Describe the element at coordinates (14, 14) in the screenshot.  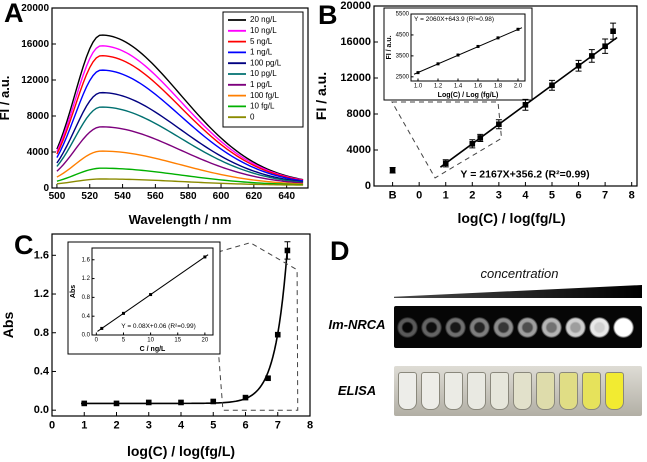
I see `panel-a-letter: A` at that location.